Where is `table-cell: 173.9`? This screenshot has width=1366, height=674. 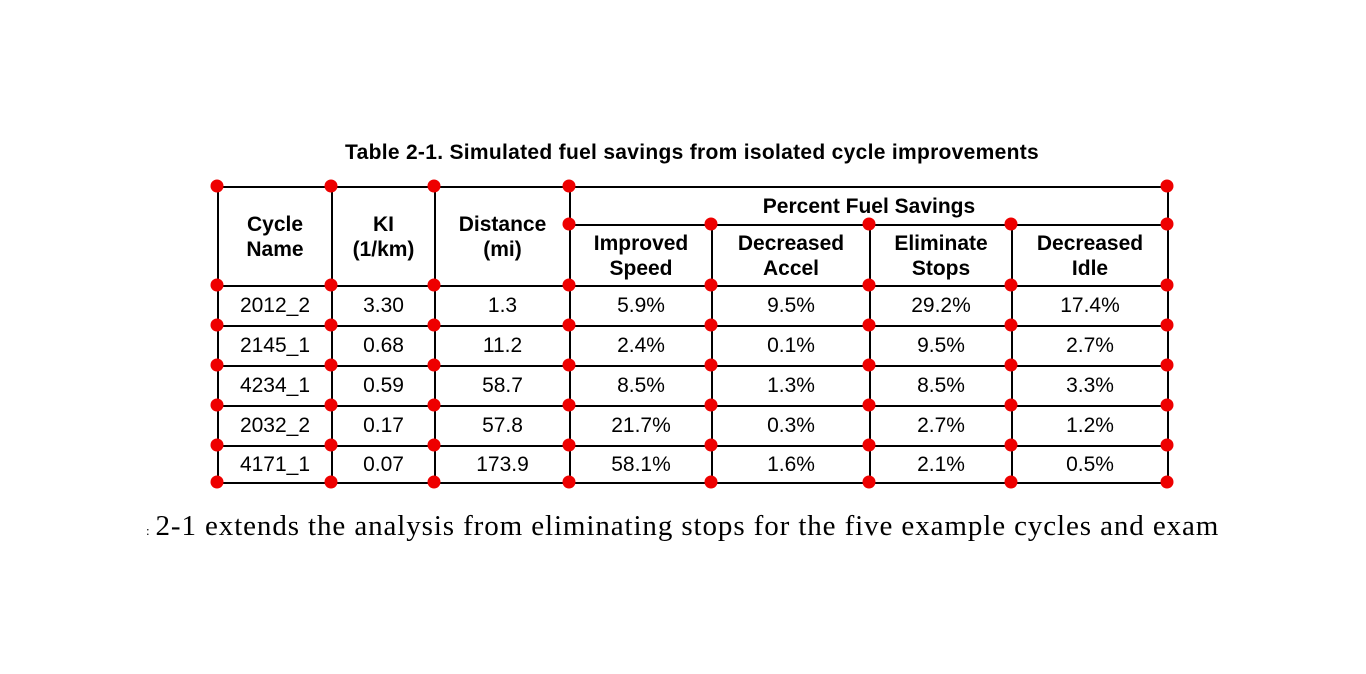
table-cell: 173.9 is located at coordinates (502, 464).